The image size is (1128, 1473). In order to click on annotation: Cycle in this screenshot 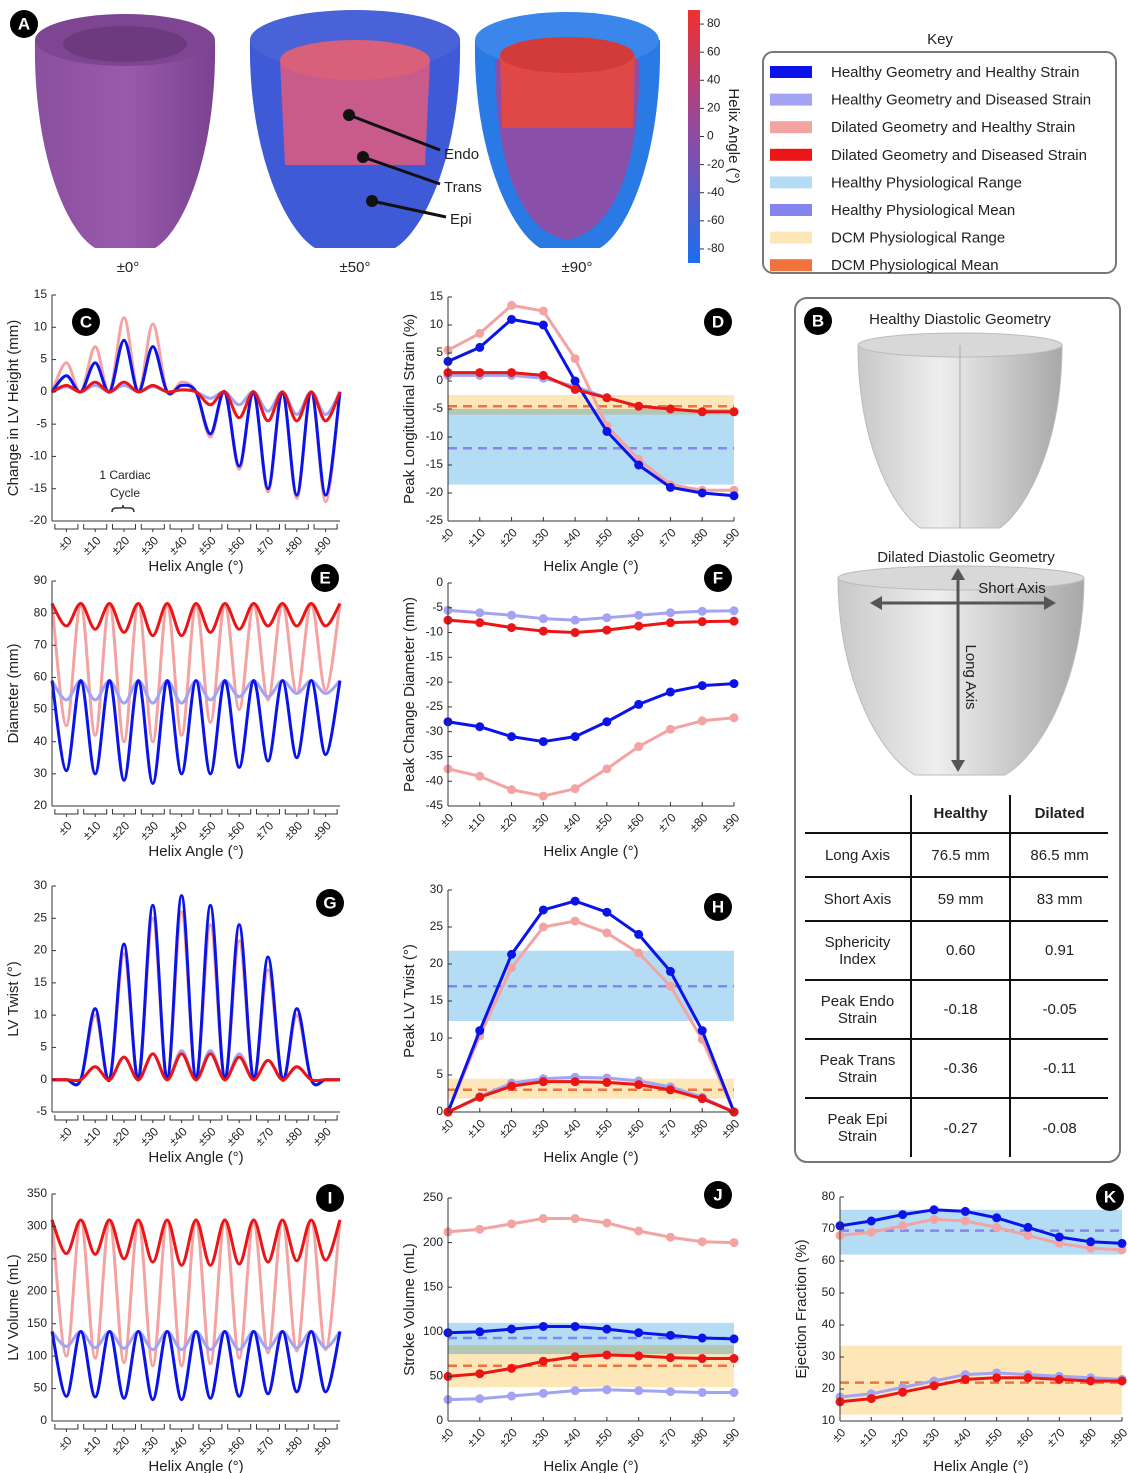, I will do `click(125, 493)`.